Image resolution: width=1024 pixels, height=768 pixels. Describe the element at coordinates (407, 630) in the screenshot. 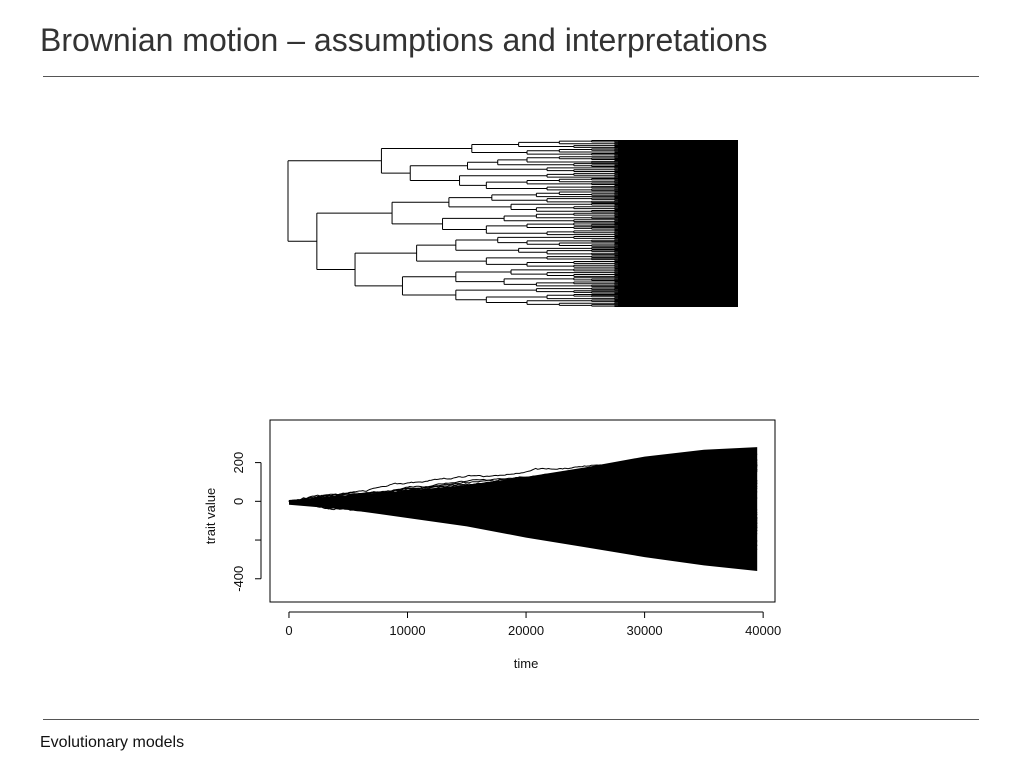

I see `x-tick-label: 10000` at that location.